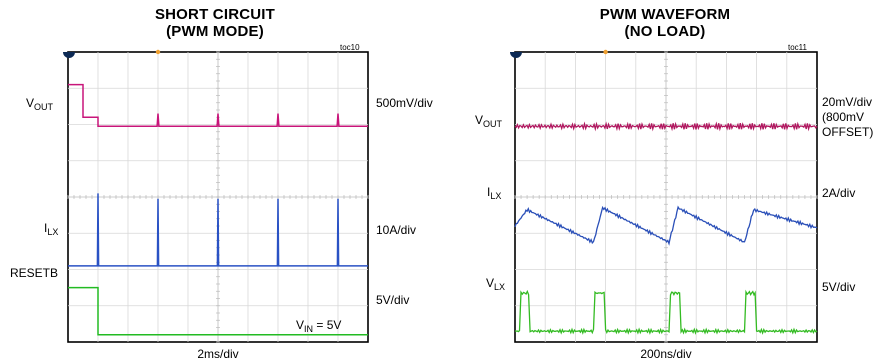 The image size is (879, 364). Describe the element at coordinates (797, 47) in the screenshot. I see `right-figure-id: toc11` at that location.